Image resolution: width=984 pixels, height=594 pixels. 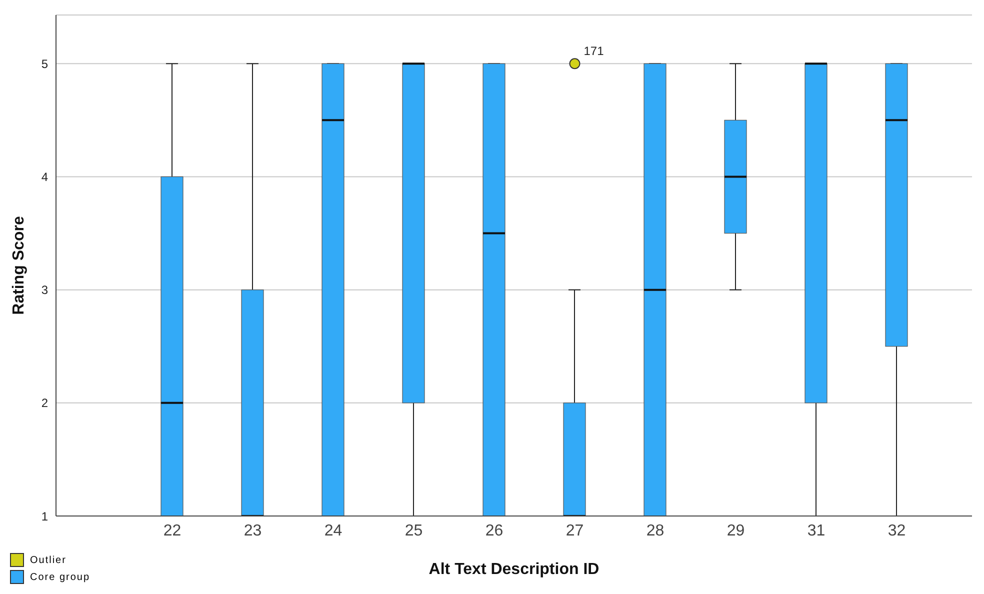 I want to click on y-axis-title: Rating Score, so click(x=19, y=265).